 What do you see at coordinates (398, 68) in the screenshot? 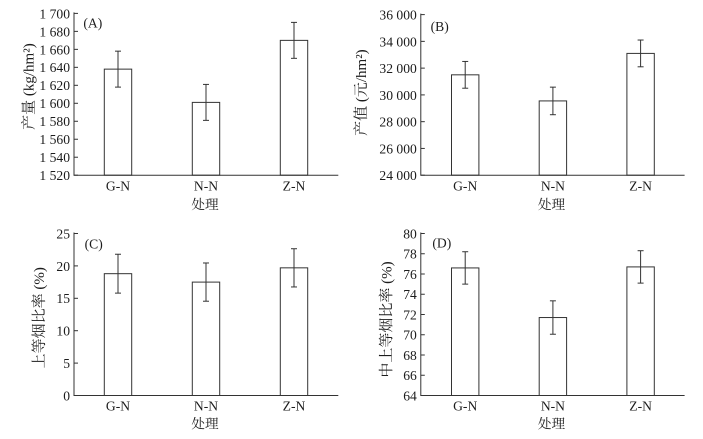
I see `svg-text: 32 000` at bounding box center [398, 68].